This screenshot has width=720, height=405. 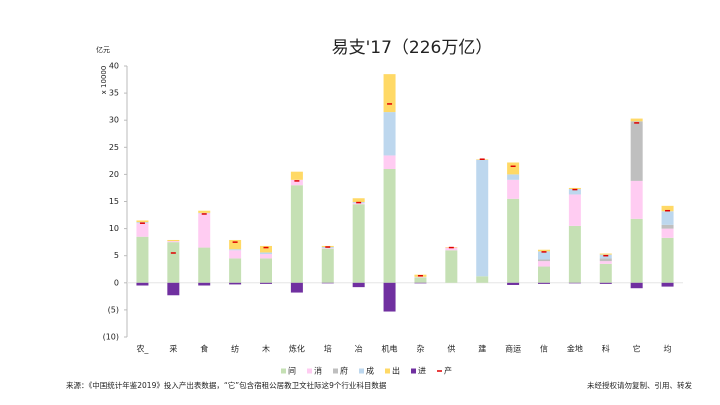 I want to click on legend-label: 府, so click(x=344, y=371).